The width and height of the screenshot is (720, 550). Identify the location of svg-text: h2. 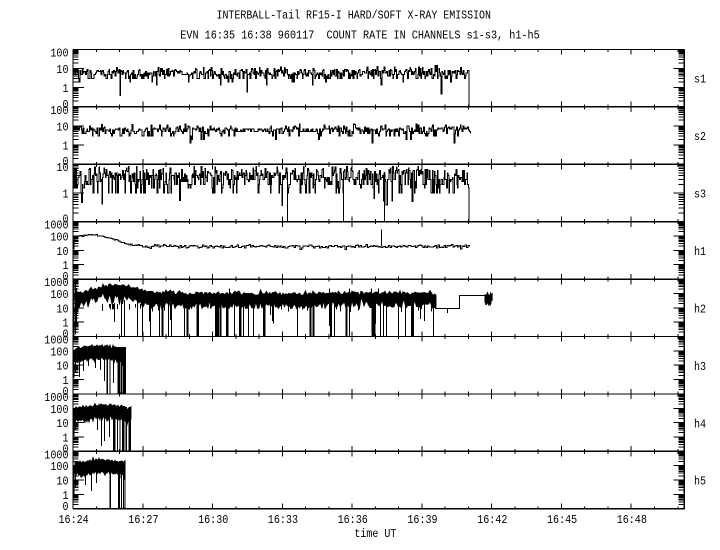
(700, 309).